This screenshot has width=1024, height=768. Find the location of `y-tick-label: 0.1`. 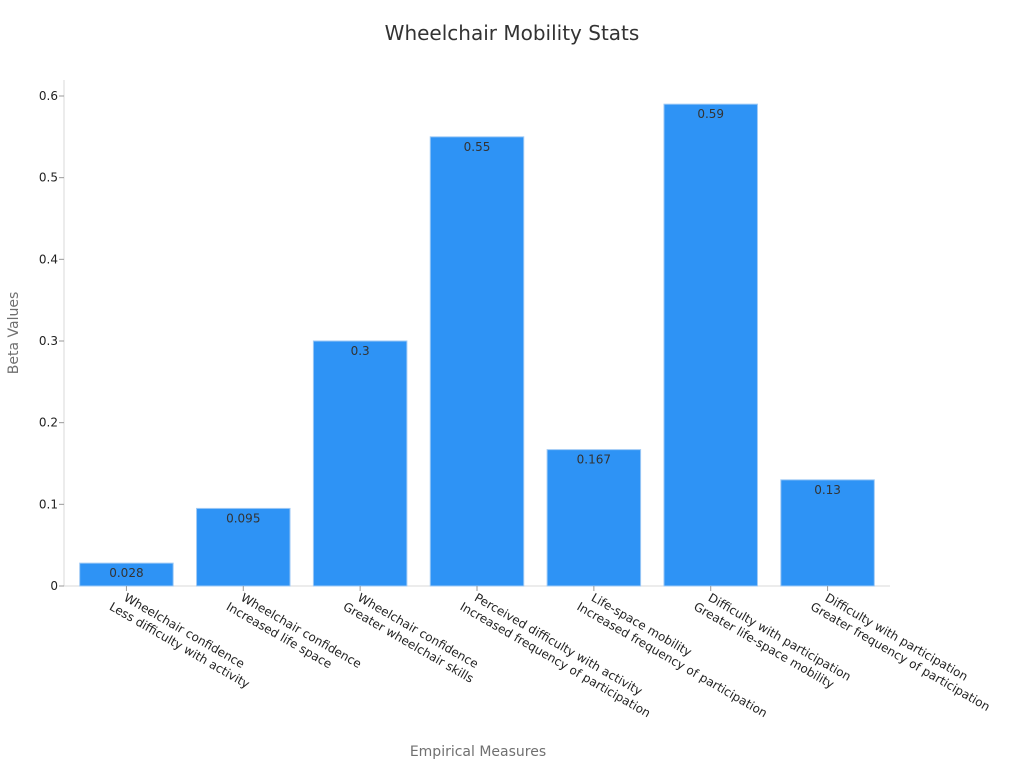

y-tick-label: 0.1 is located at coordinates (48, 504).